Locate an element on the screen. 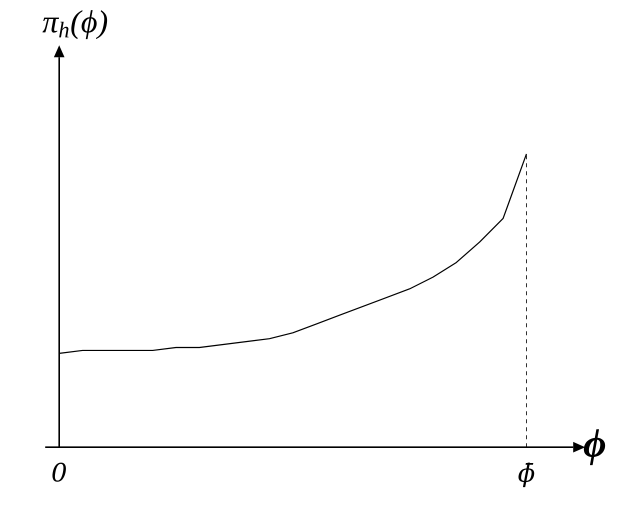 This screenshot has height=515, width=629. x-axis-title: ϕ is located at coordinates (595, 447).